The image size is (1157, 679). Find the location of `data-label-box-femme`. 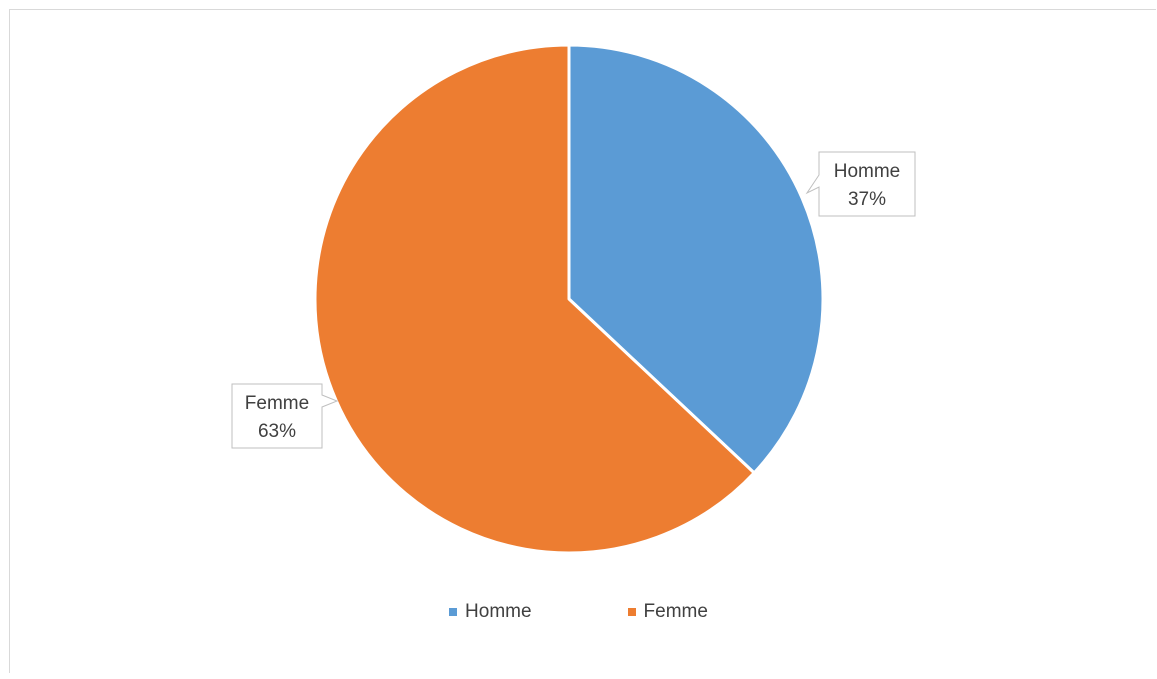

data-label-box-femme is located at coordinates (285, 416).